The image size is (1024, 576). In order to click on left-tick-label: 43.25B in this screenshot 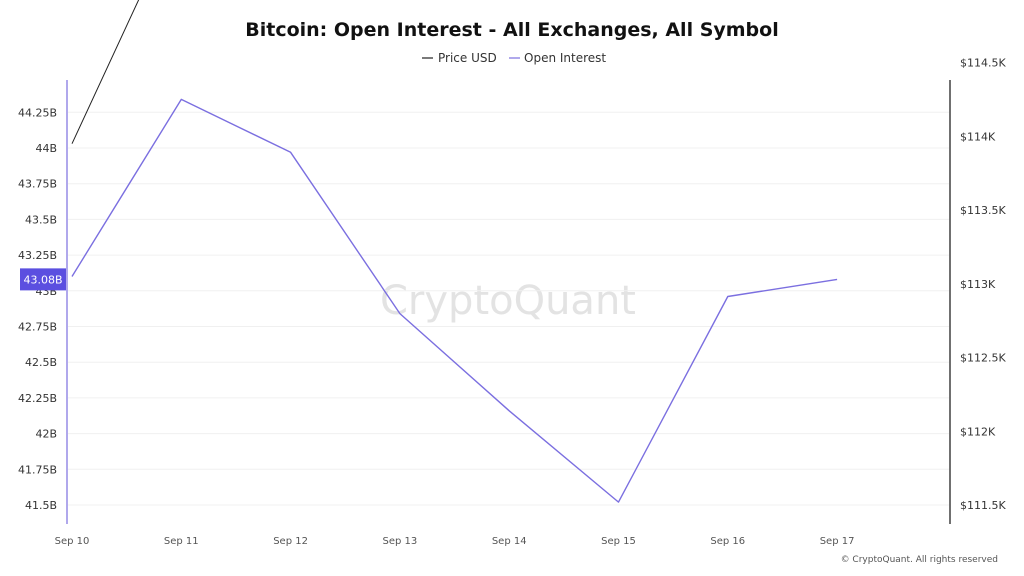, I will do `click(37, 255)`.